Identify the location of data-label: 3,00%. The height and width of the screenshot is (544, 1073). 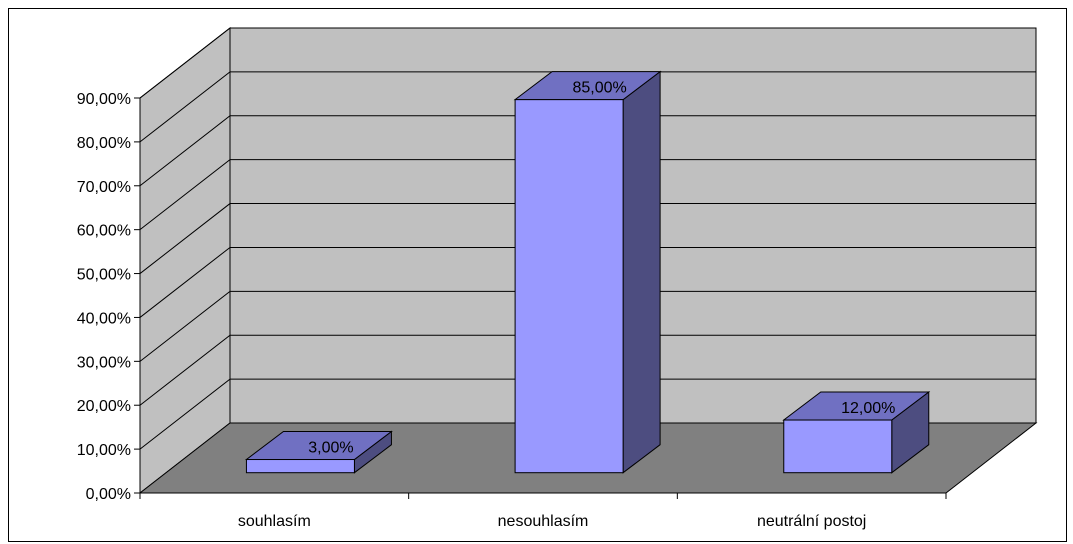
(330, 448).